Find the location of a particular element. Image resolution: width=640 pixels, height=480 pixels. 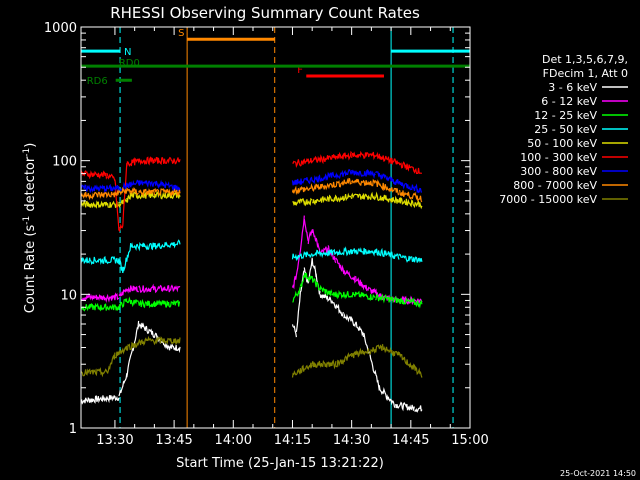

legend-entry-5: 100 - 300 keV is located at coordinates (558, 157).